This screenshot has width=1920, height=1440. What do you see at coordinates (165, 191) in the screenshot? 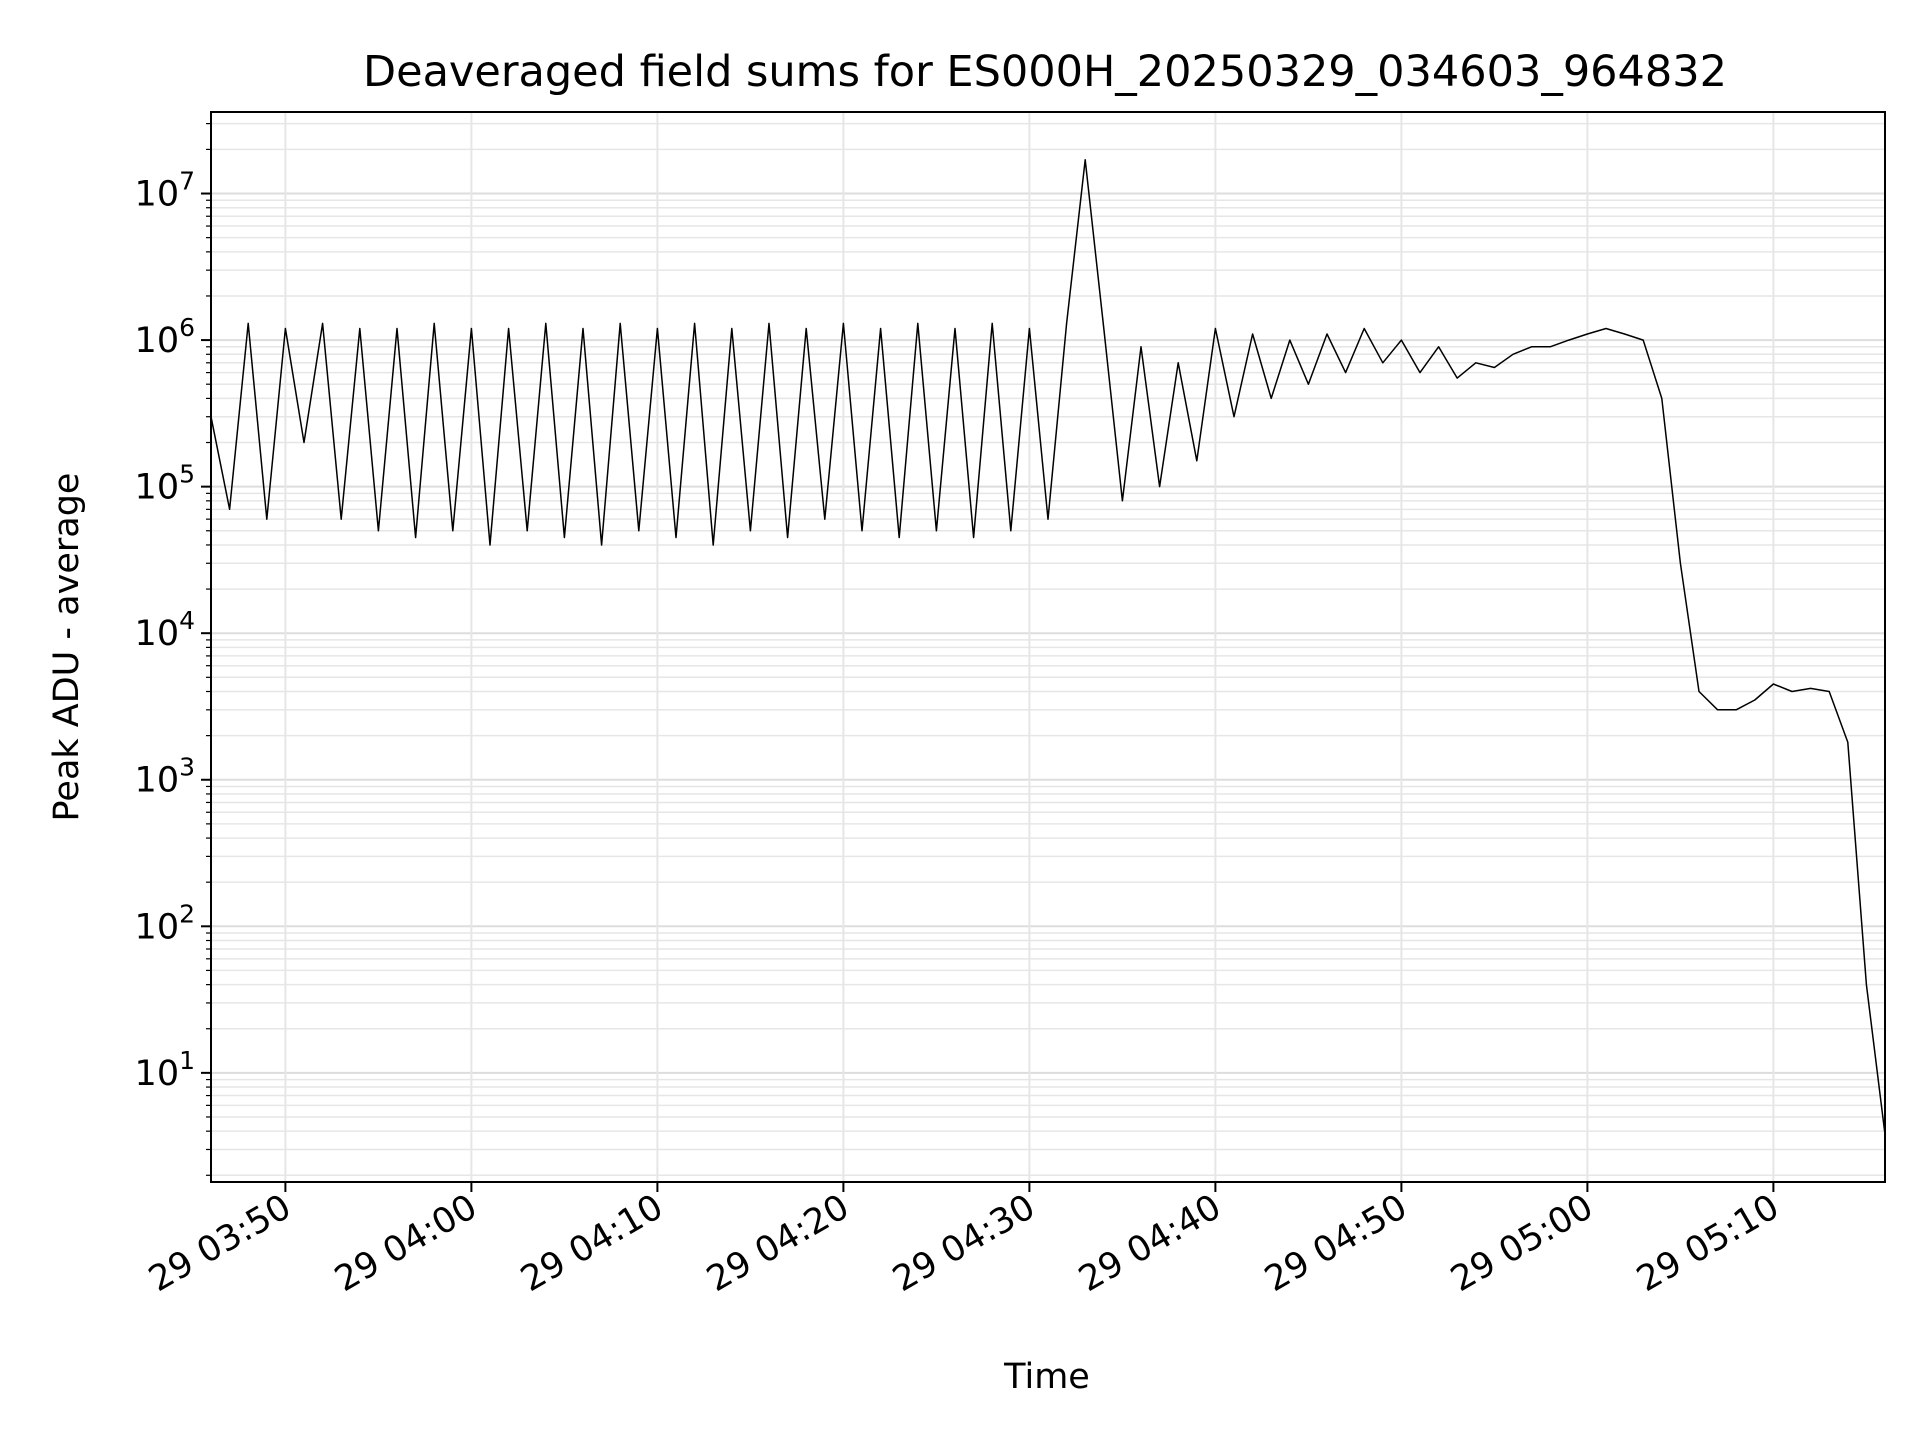
I see `y-tick-label: 10⁷` at bounding box center [165, 191].